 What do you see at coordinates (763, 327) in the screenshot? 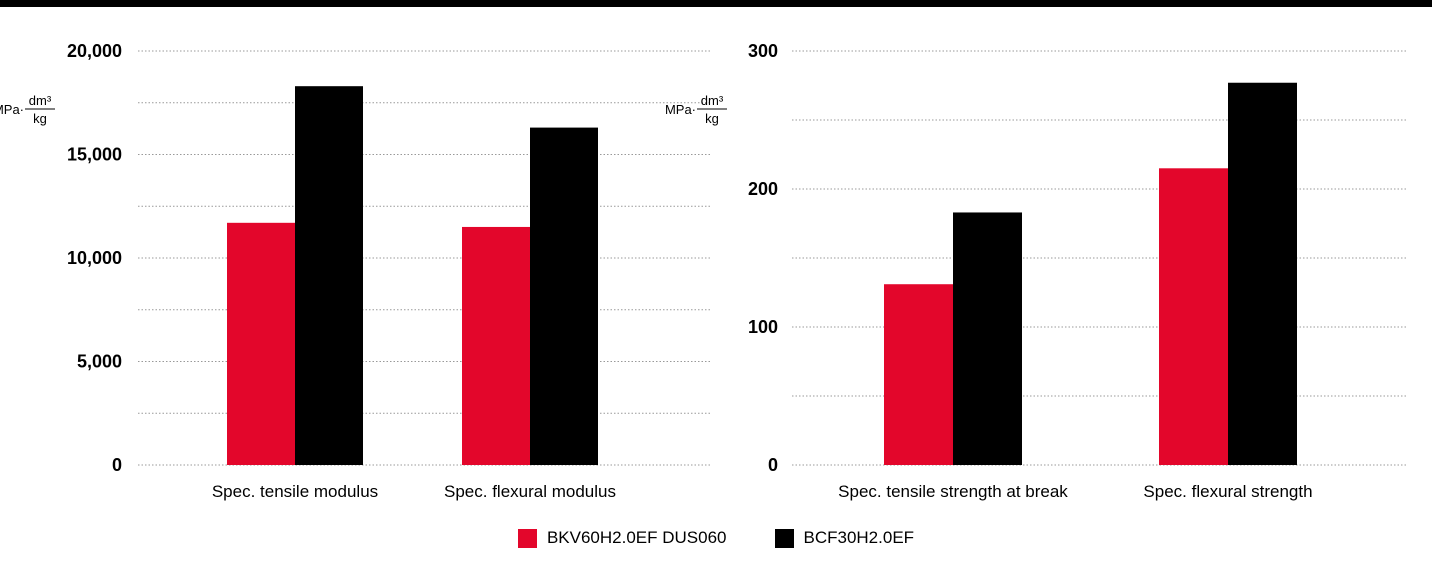
I see `y-tick-label: 100` at bounding box center [763, 327].